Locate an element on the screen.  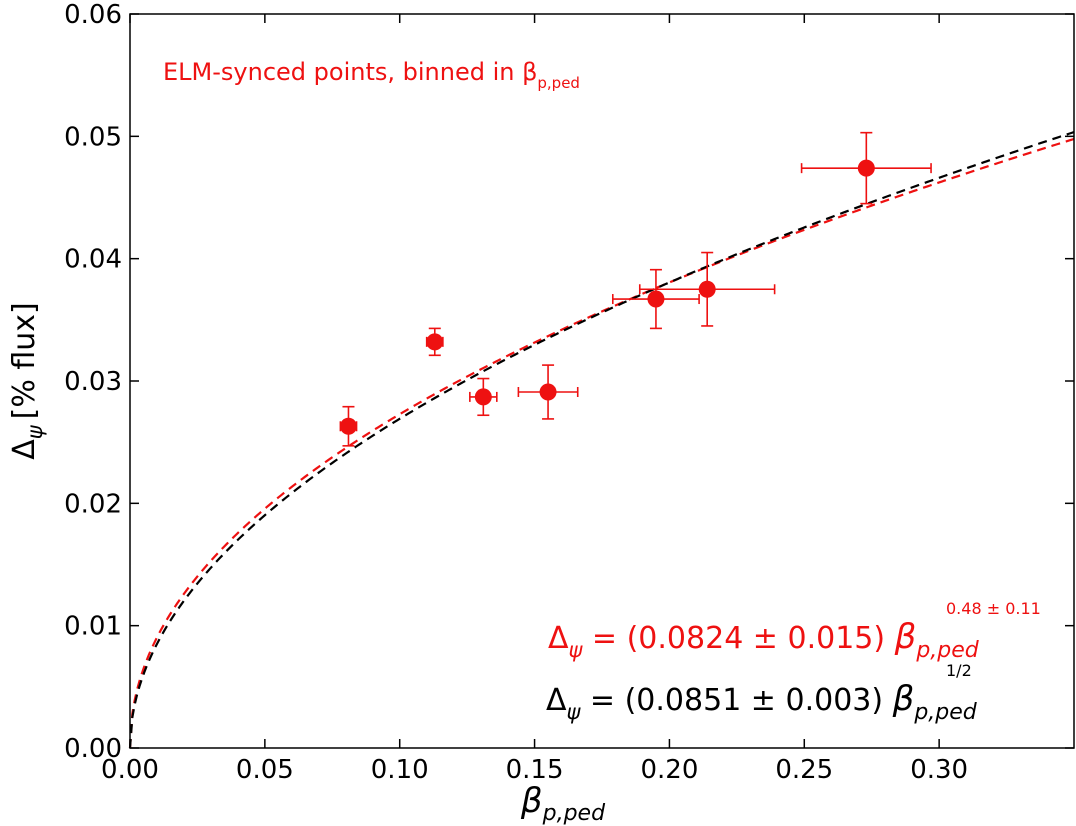
y-tick-label: 0.01 is located at coordinates (93, 627).